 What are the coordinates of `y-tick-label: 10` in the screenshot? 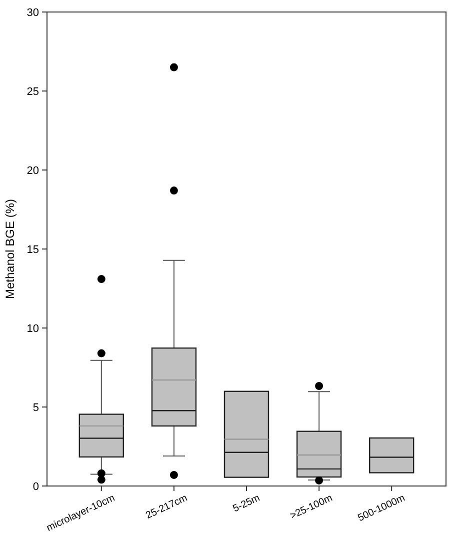 It's located at (32, 328).